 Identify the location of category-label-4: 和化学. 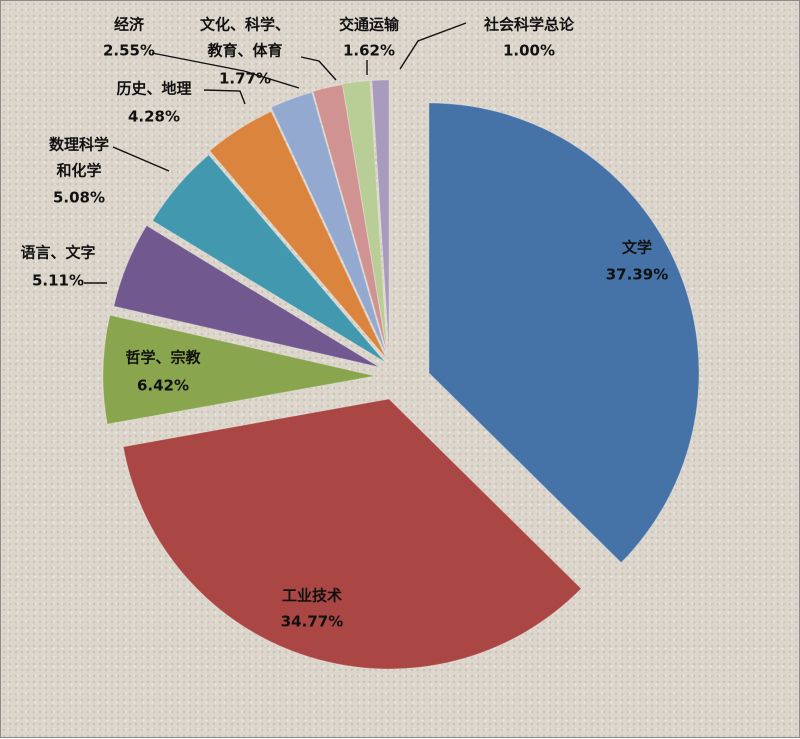
(78, 171).